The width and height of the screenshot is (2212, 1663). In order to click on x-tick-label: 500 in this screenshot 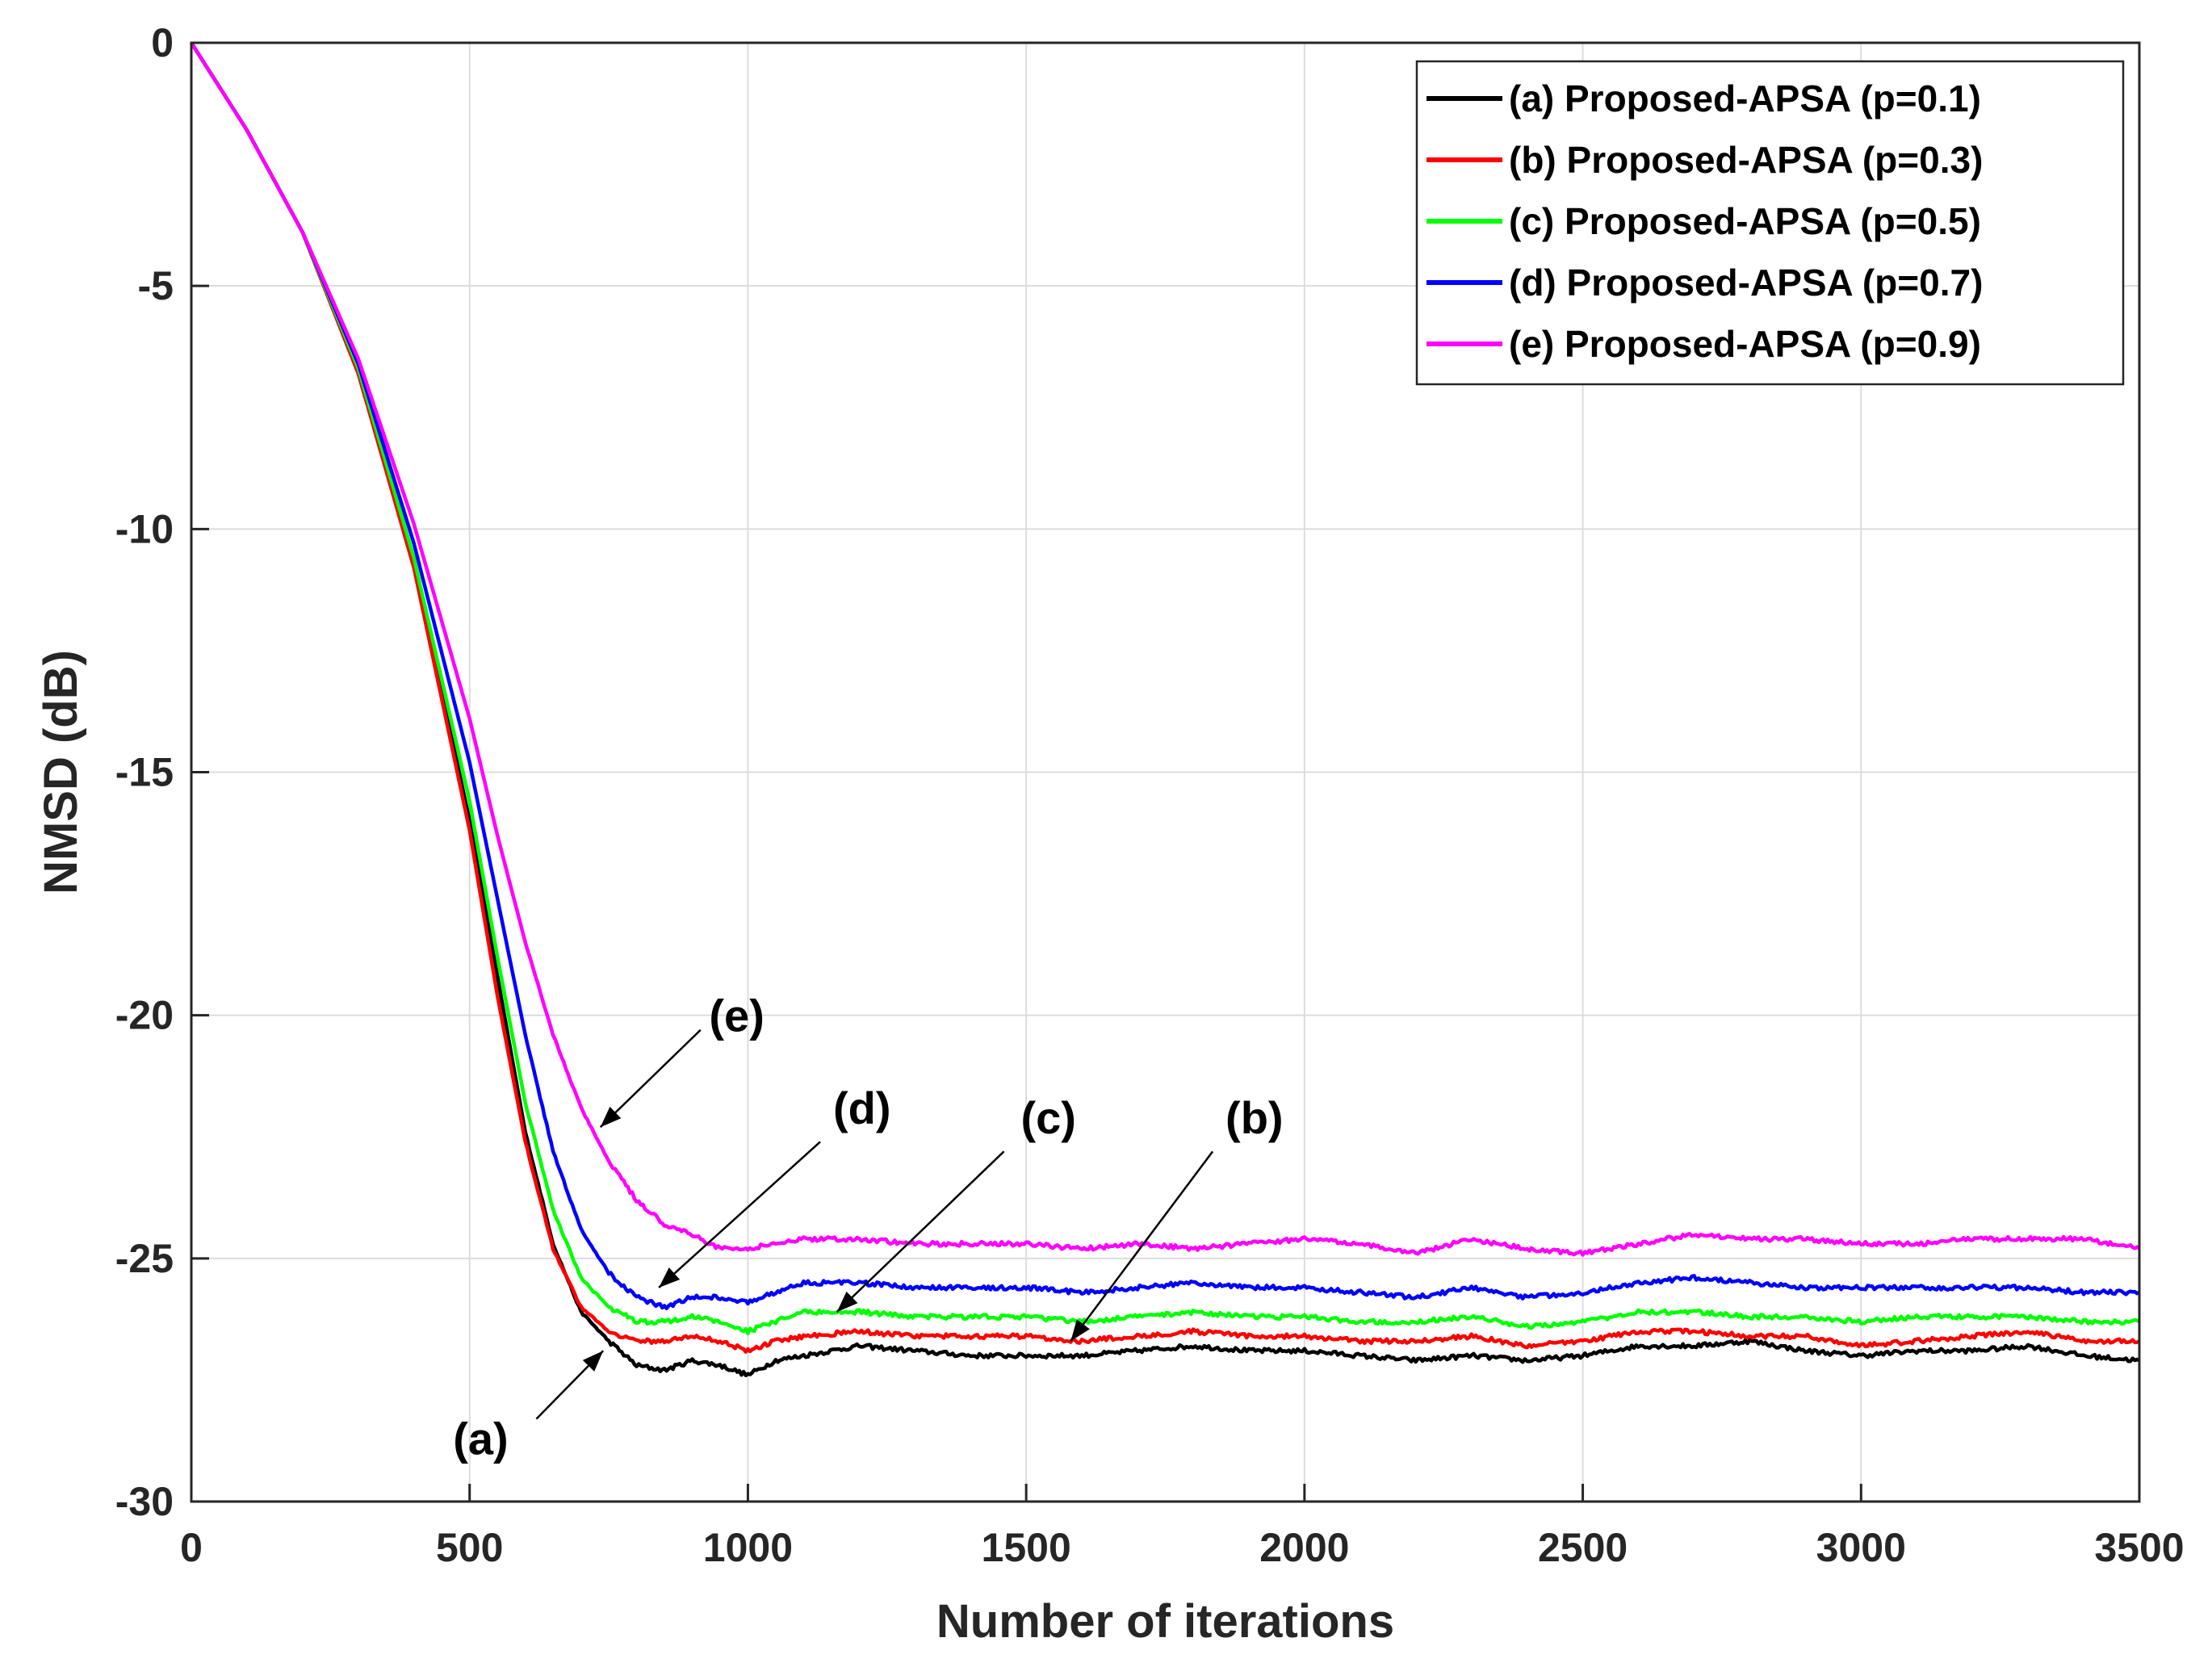, I will do `click(469, 1547)`.